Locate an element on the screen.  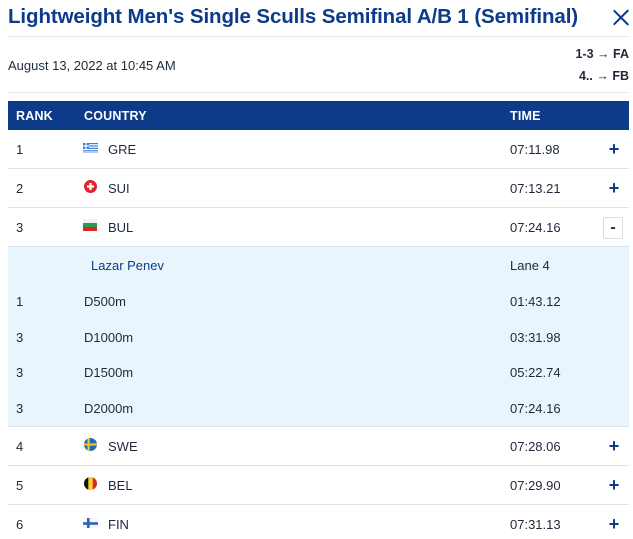
time-cell: 07:13.21 is located at coordinates (535, 188).